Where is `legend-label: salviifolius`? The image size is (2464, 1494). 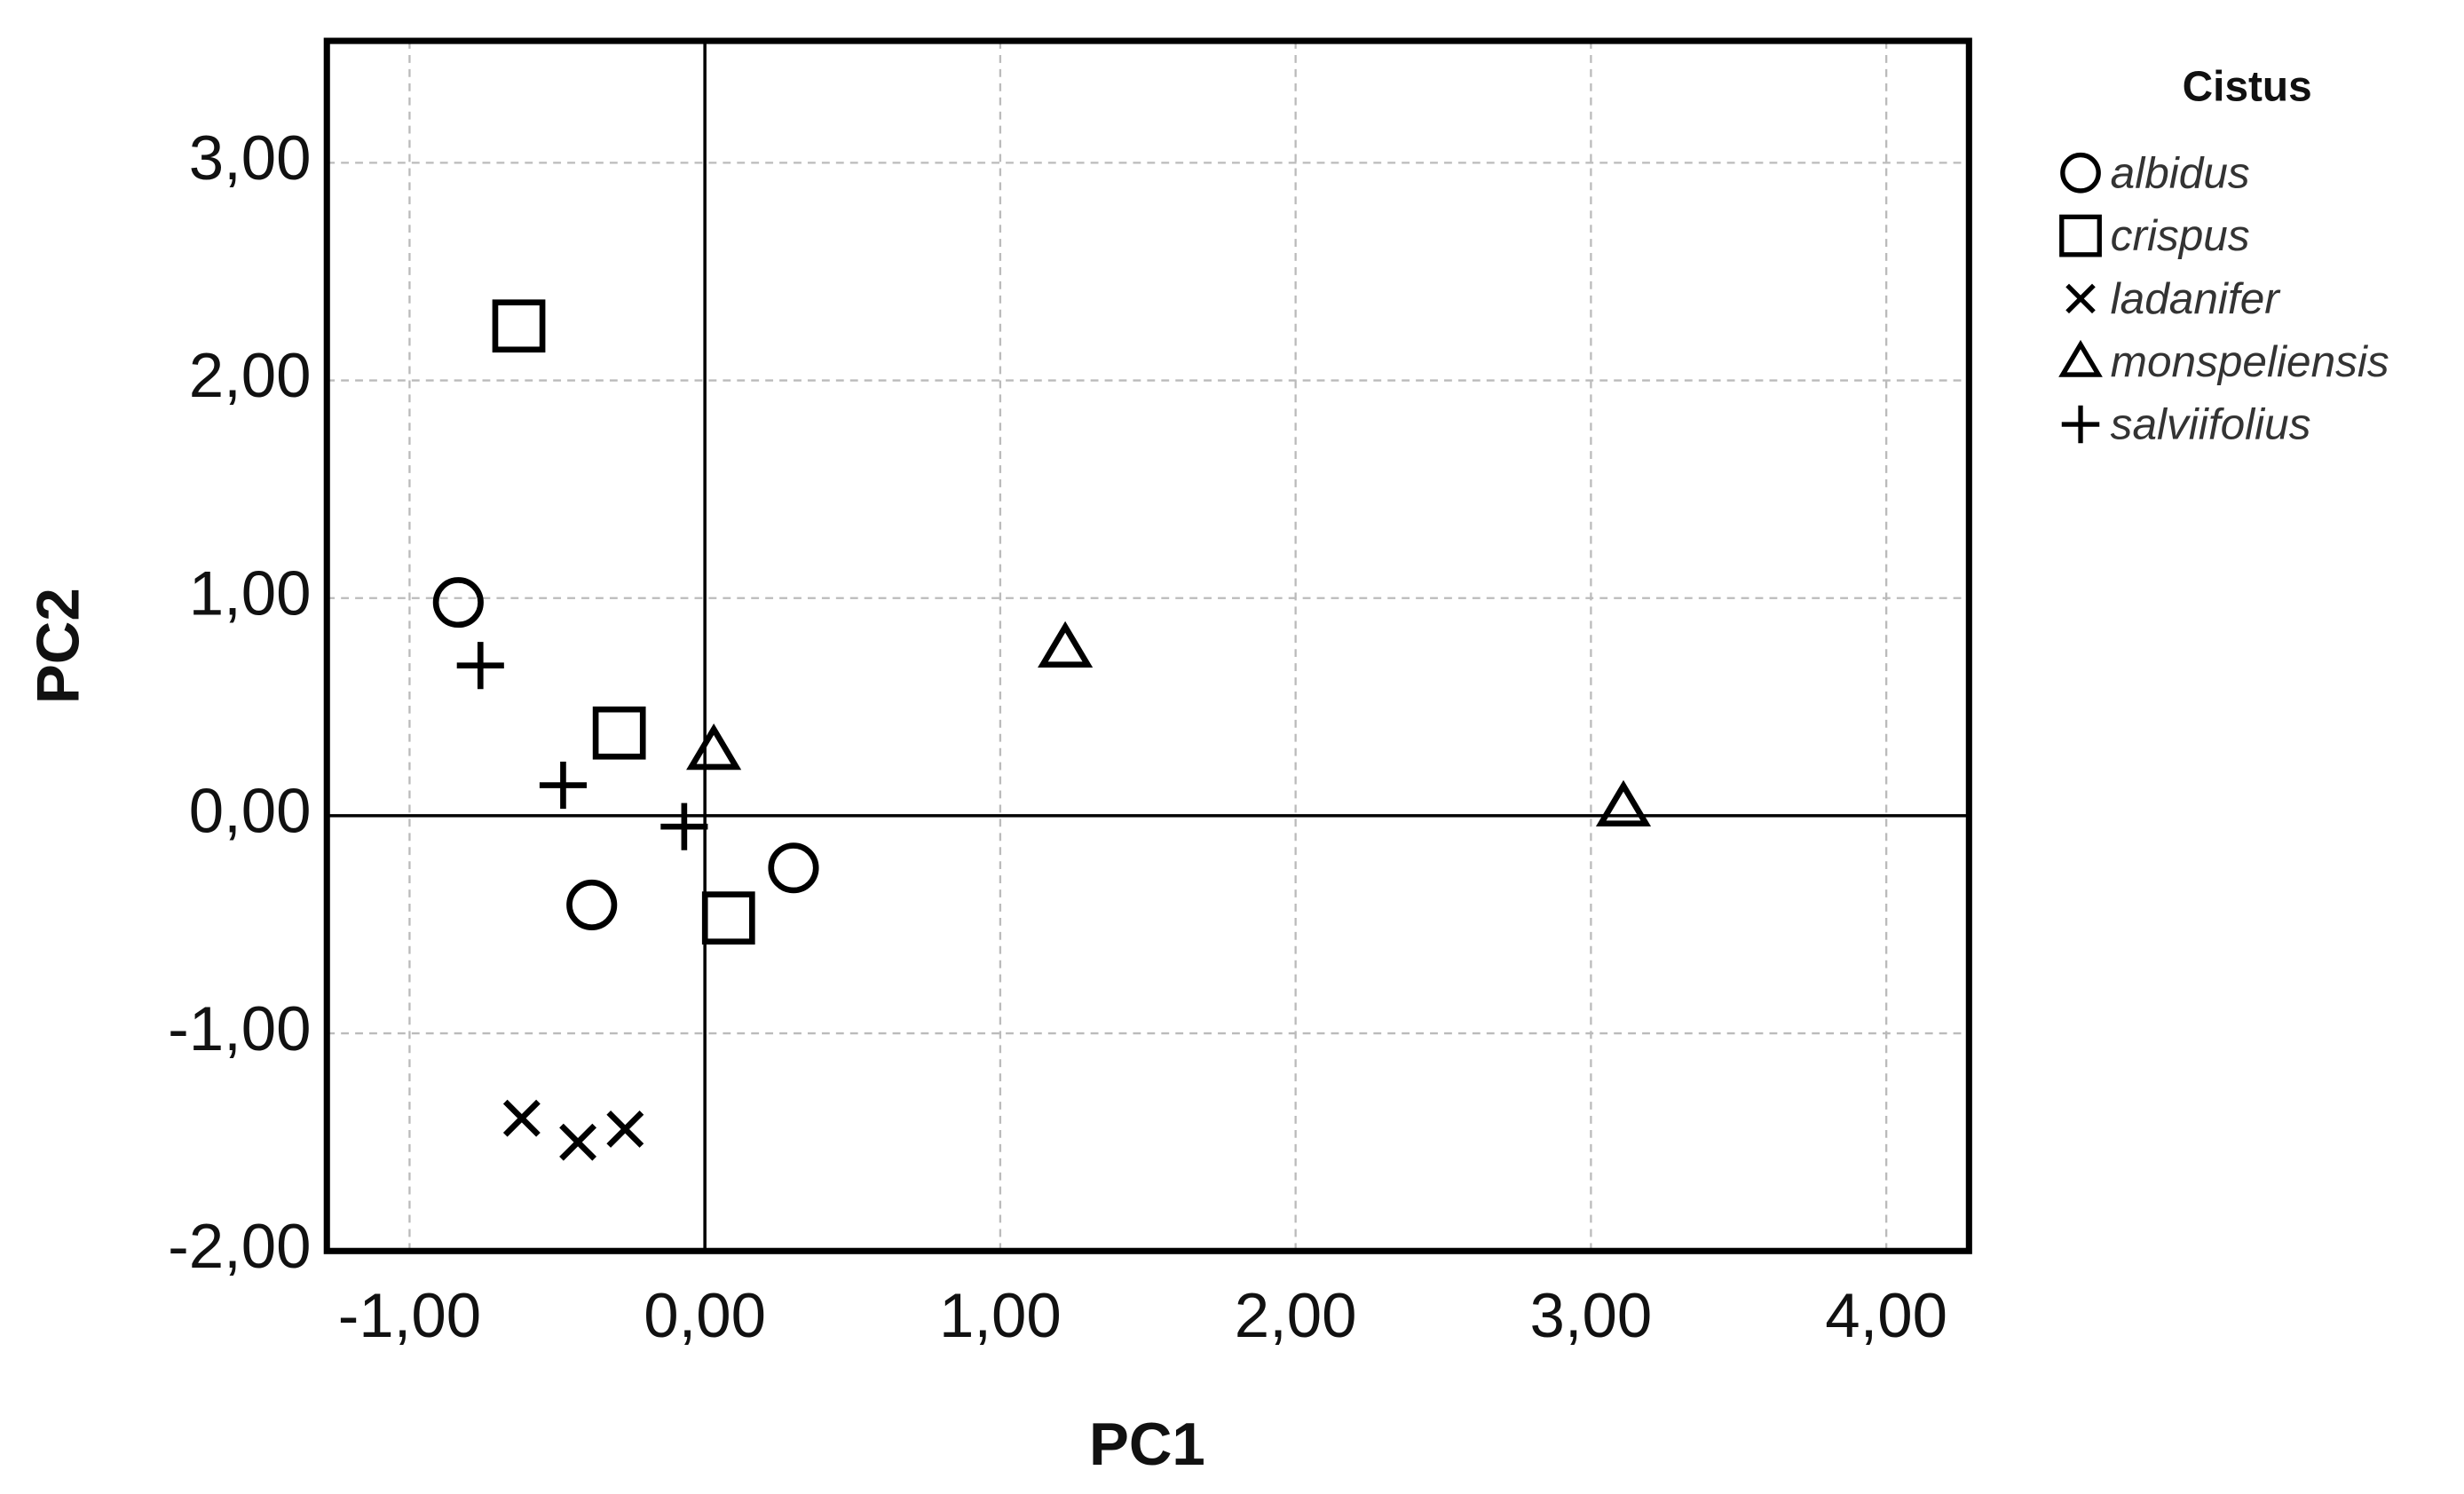 legend-label: salviifolius is located at coordinates (2211, 424).